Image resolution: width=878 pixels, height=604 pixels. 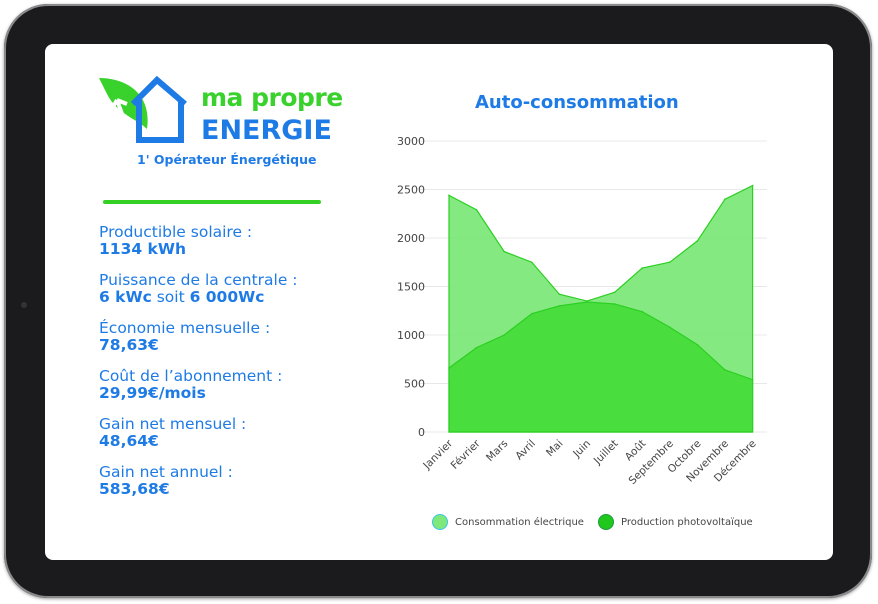 I want to click on camera, so click(x=24, y=305).